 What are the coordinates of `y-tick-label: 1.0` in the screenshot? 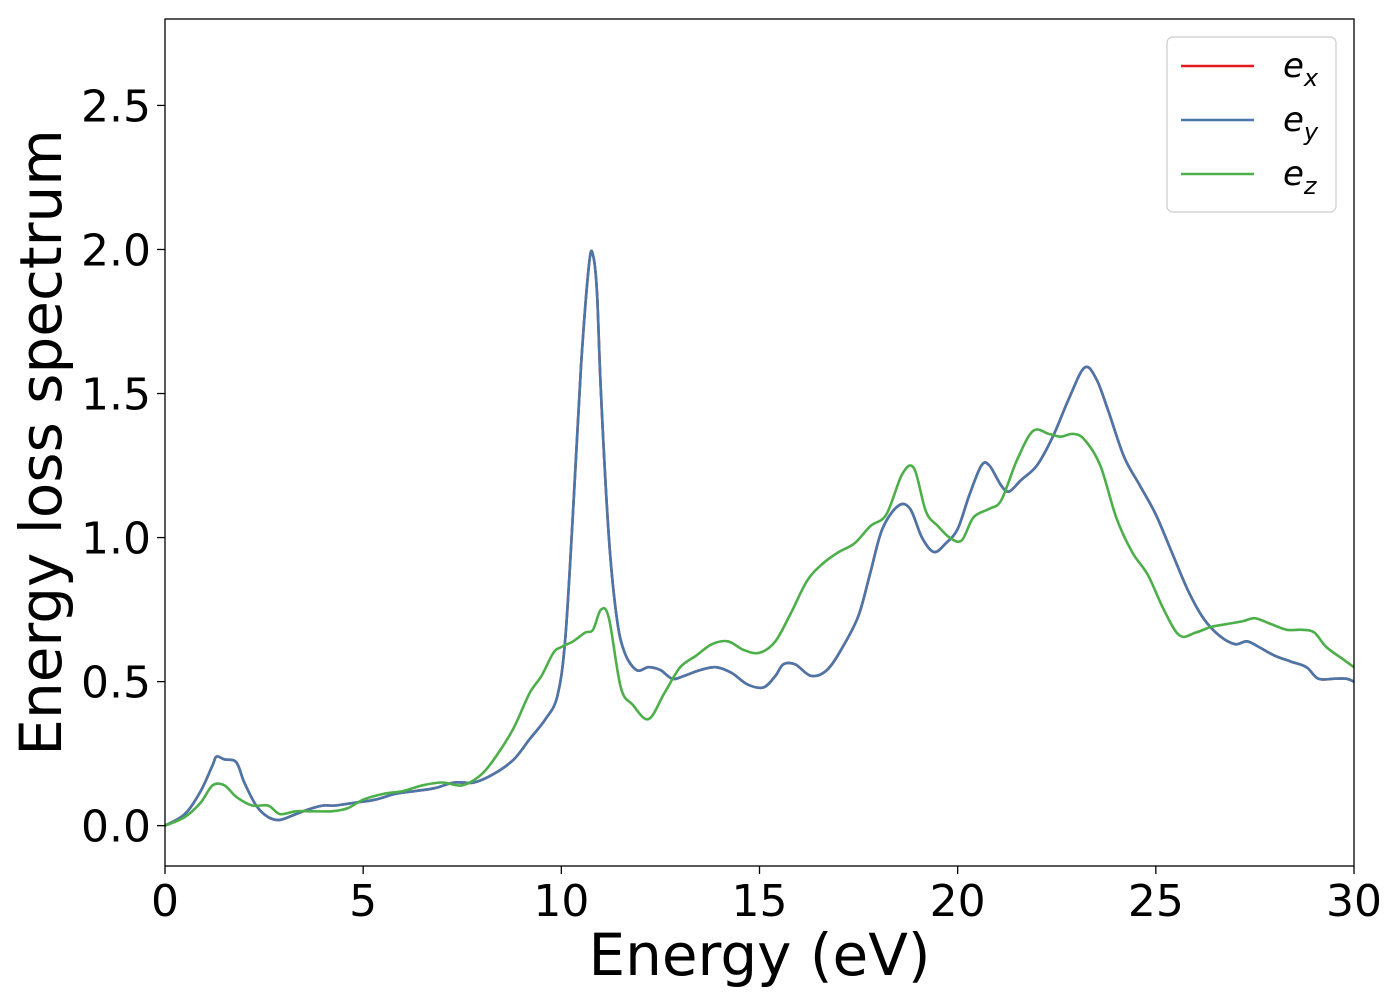 It's located at (116, 539).